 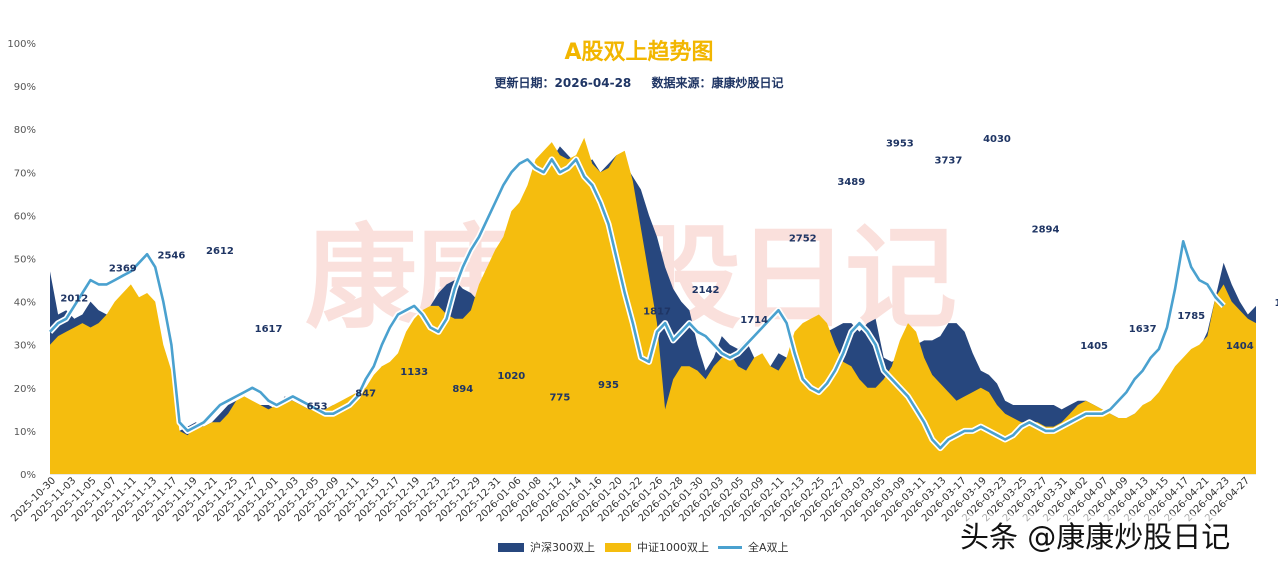 I want to click on data-label: 847, so click(x=365, y=393).